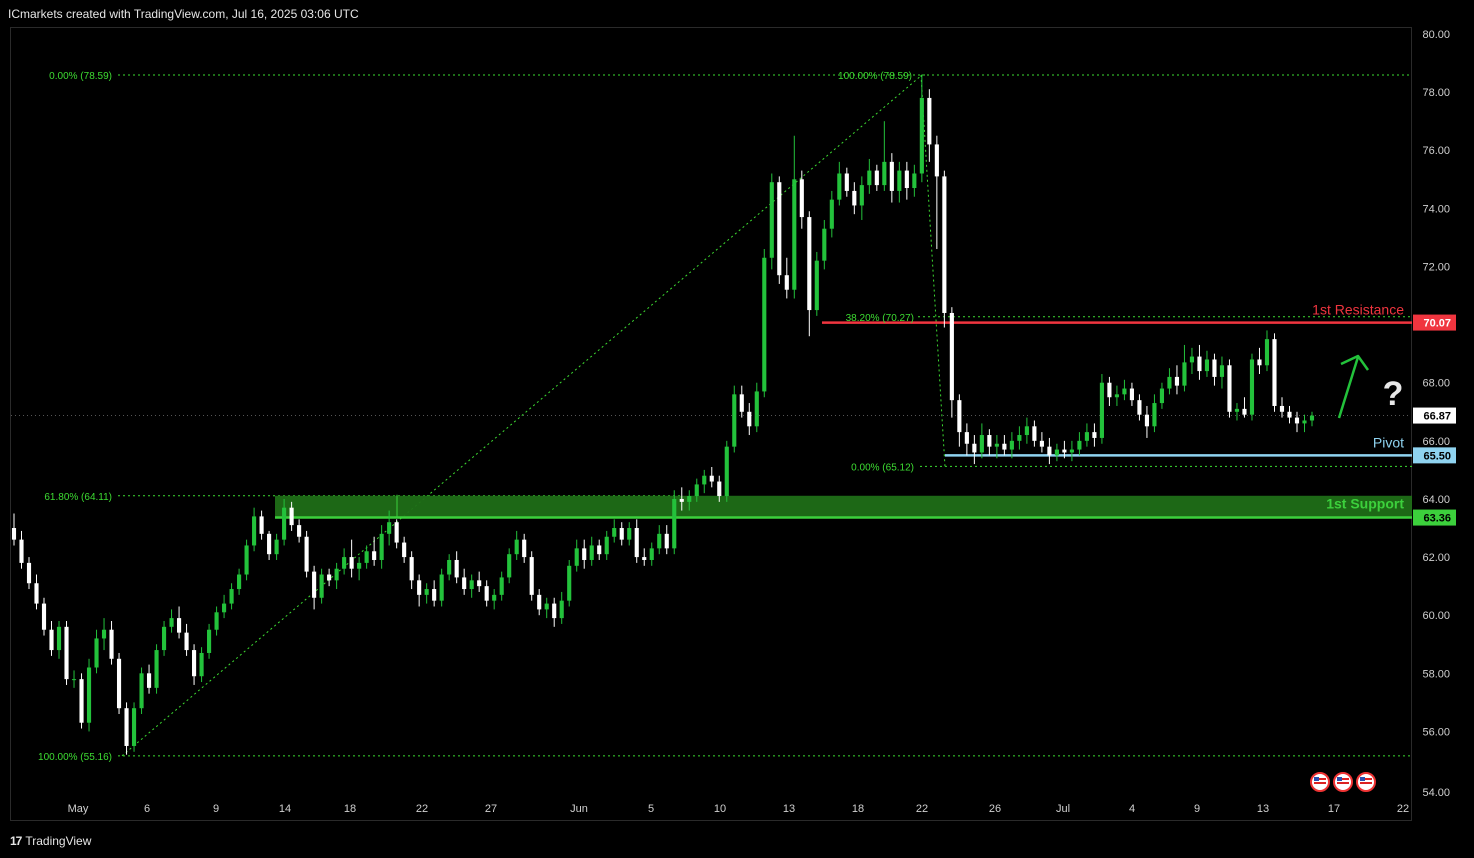 The height and width of the screenshot is (858, 1474). What do you see at coordinates (1437, 417) in the screenshot?
I see `last-price-tag: 66.87` at bounding box center [1437, 417].